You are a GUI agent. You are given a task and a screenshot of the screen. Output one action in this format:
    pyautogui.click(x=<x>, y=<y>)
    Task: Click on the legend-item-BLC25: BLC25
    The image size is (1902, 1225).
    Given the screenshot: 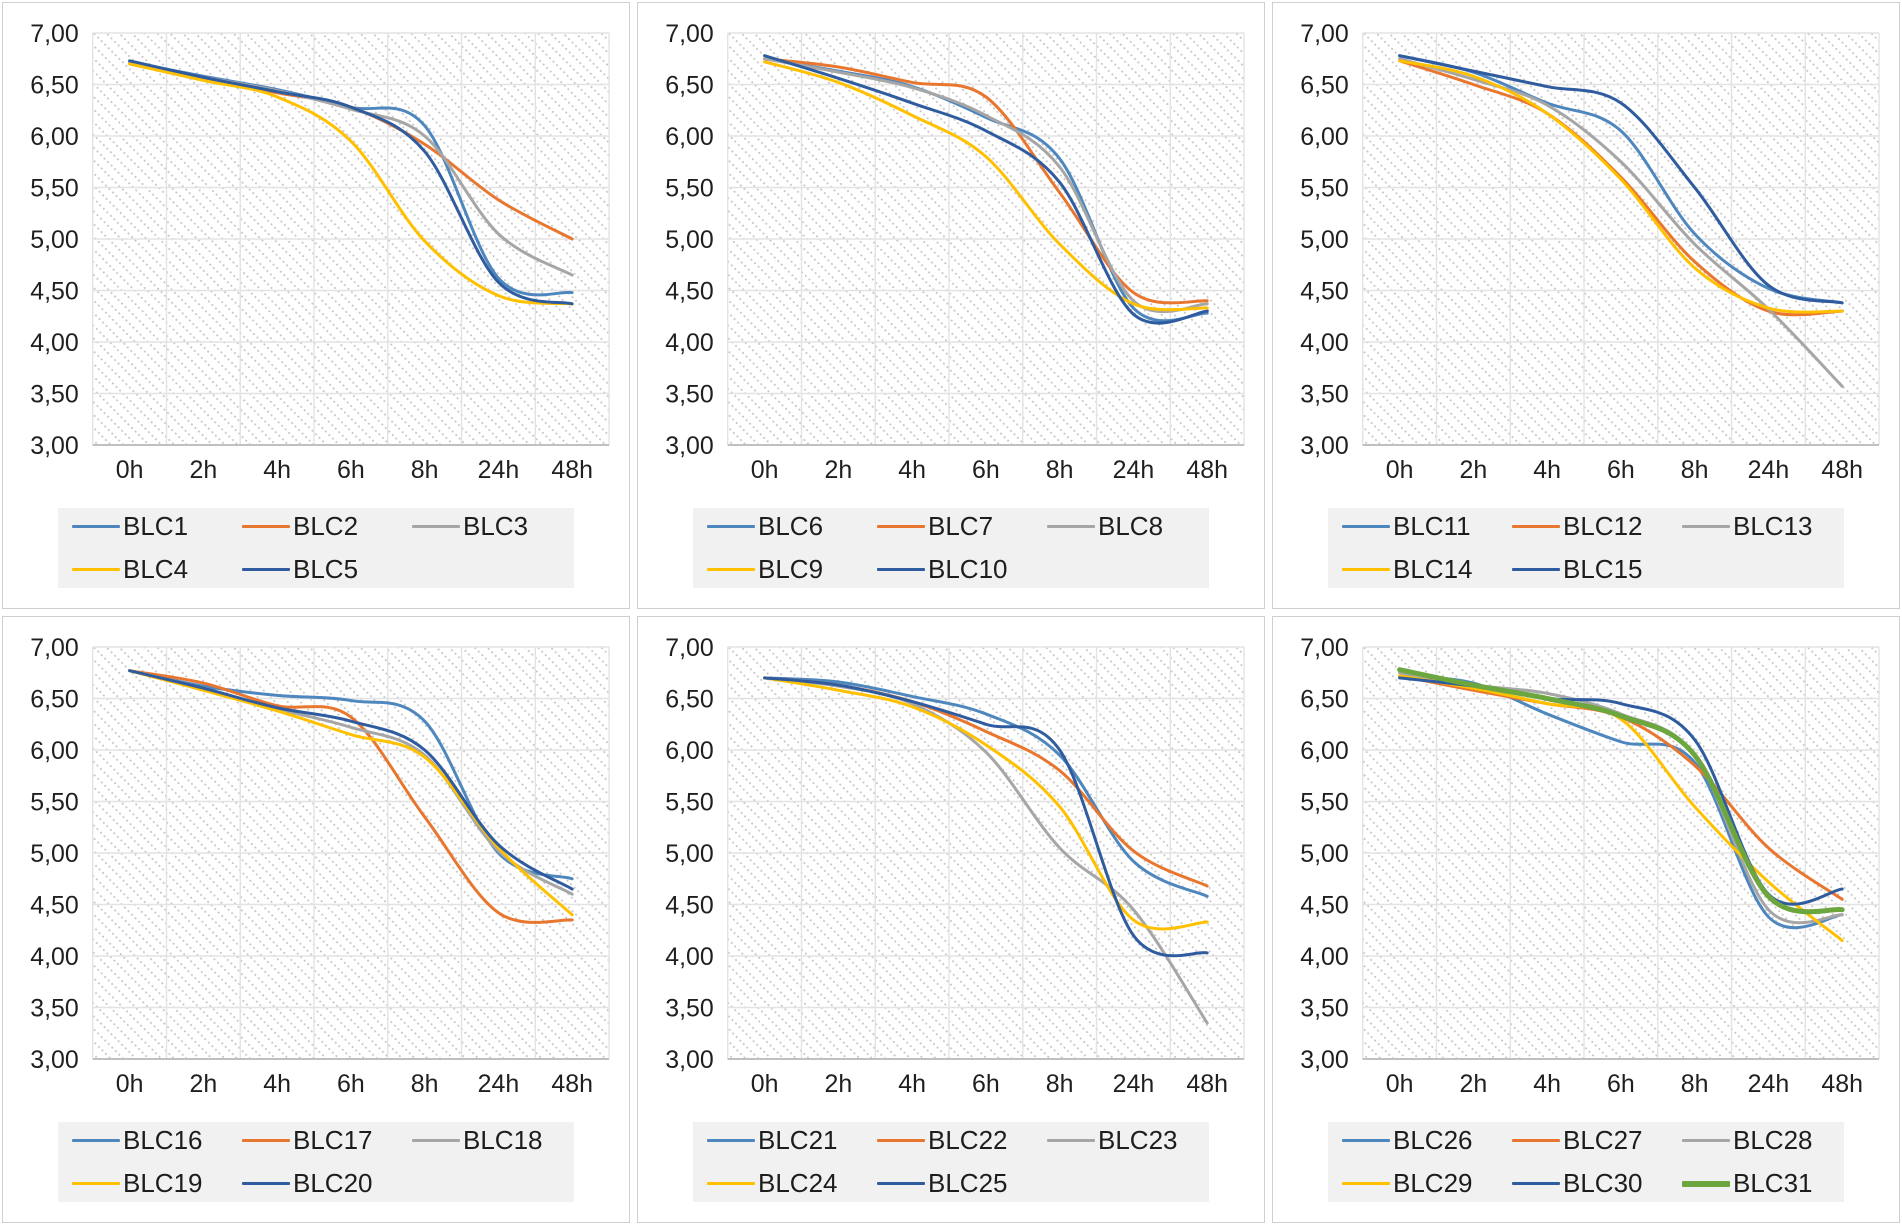 What is the action you would take?
    pyautogui.click(x=948, y=1183)
    